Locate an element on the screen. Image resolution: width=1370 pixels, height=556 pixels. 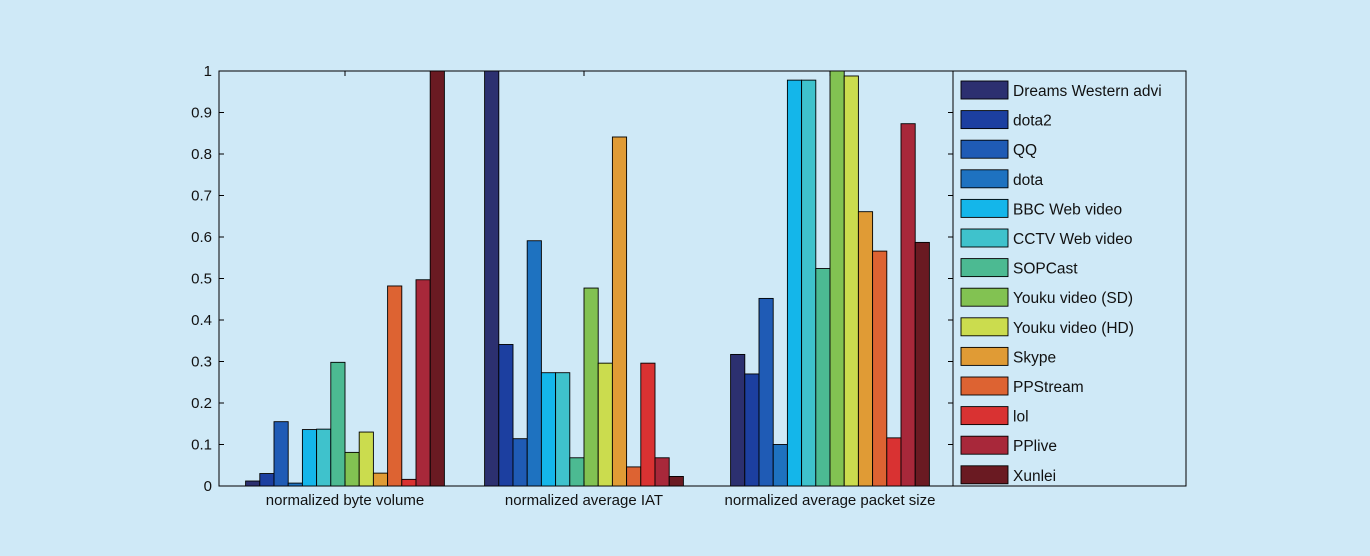
legend-label: Youku video (HD) is located at coordinates (1073, 328).